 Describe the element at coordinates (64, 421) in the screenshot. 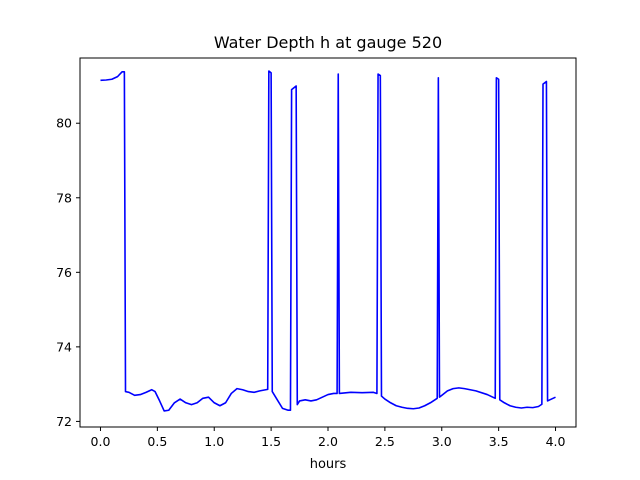

I see `y-tick-label: 72` at that location.